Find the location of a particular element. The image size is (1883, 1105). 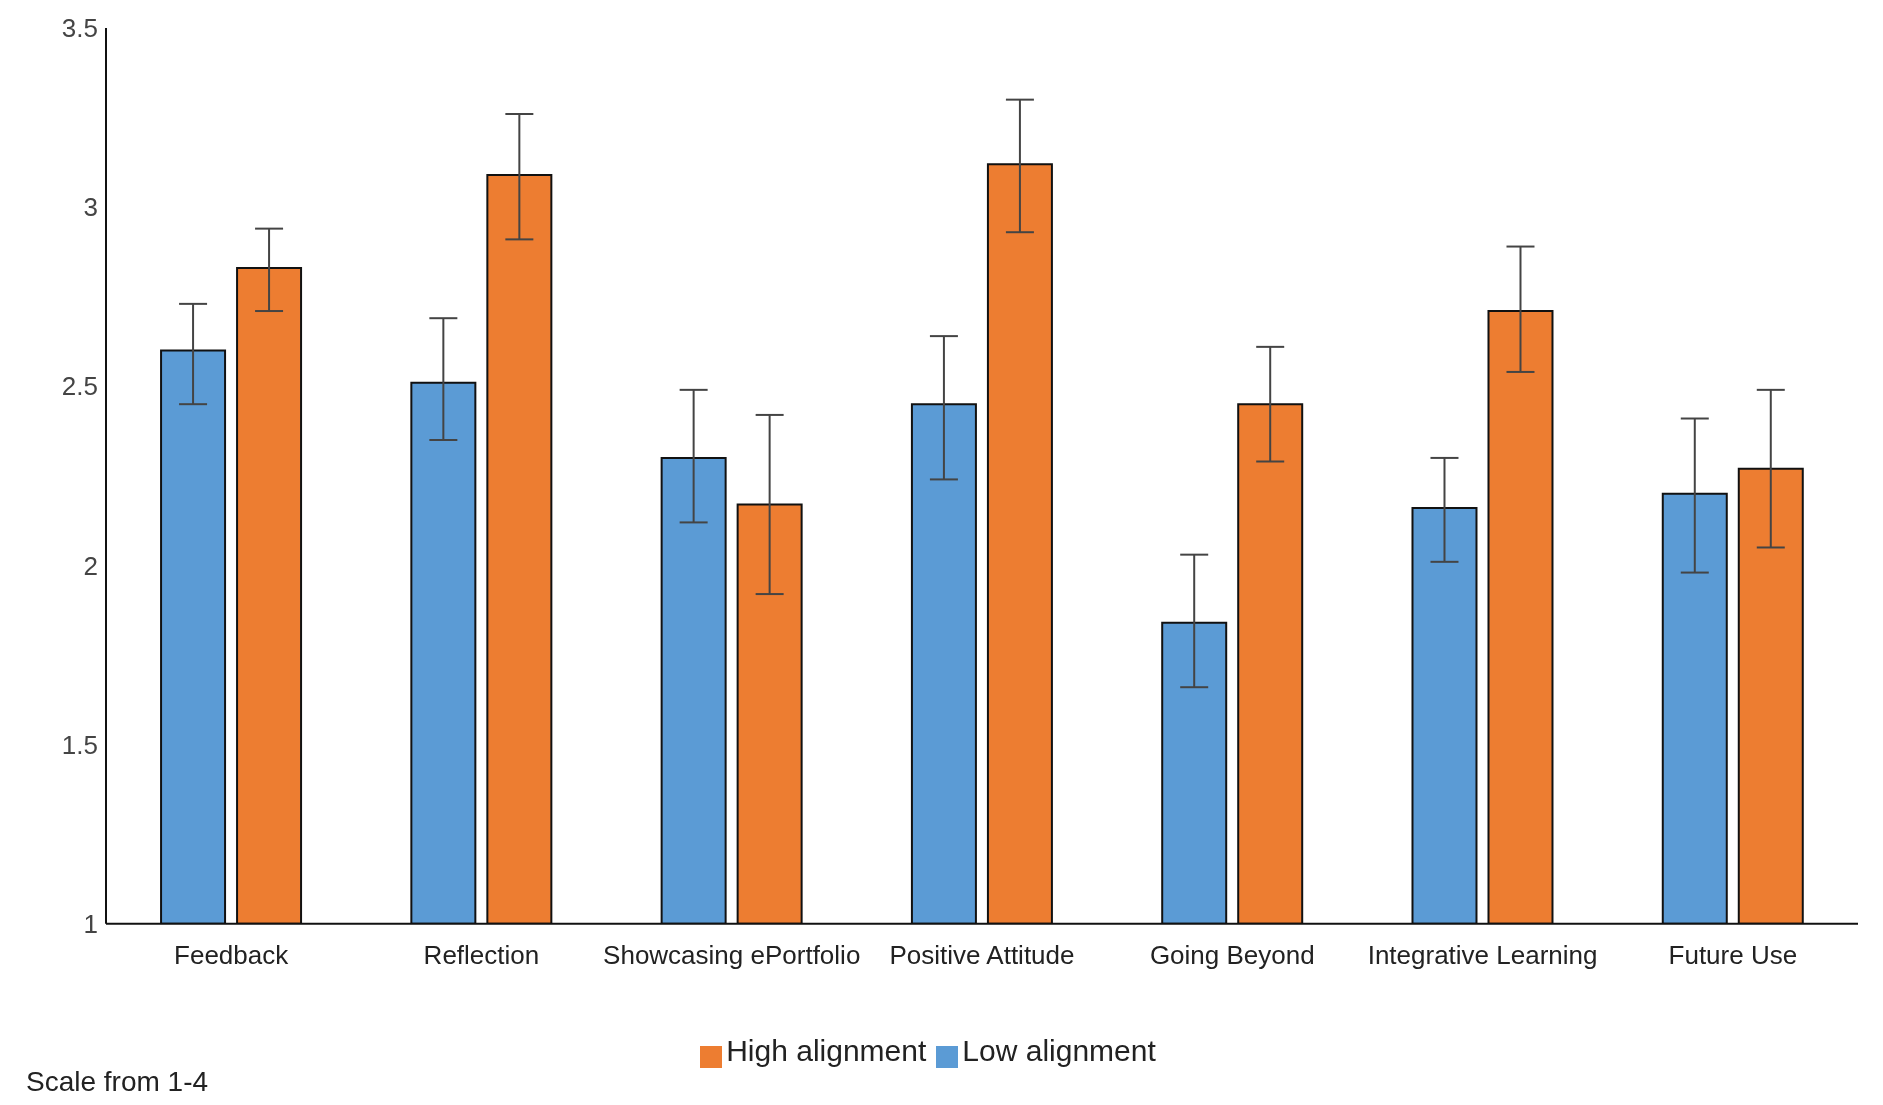

x-tick-label: Feedback is located at coordinates (232, 955).